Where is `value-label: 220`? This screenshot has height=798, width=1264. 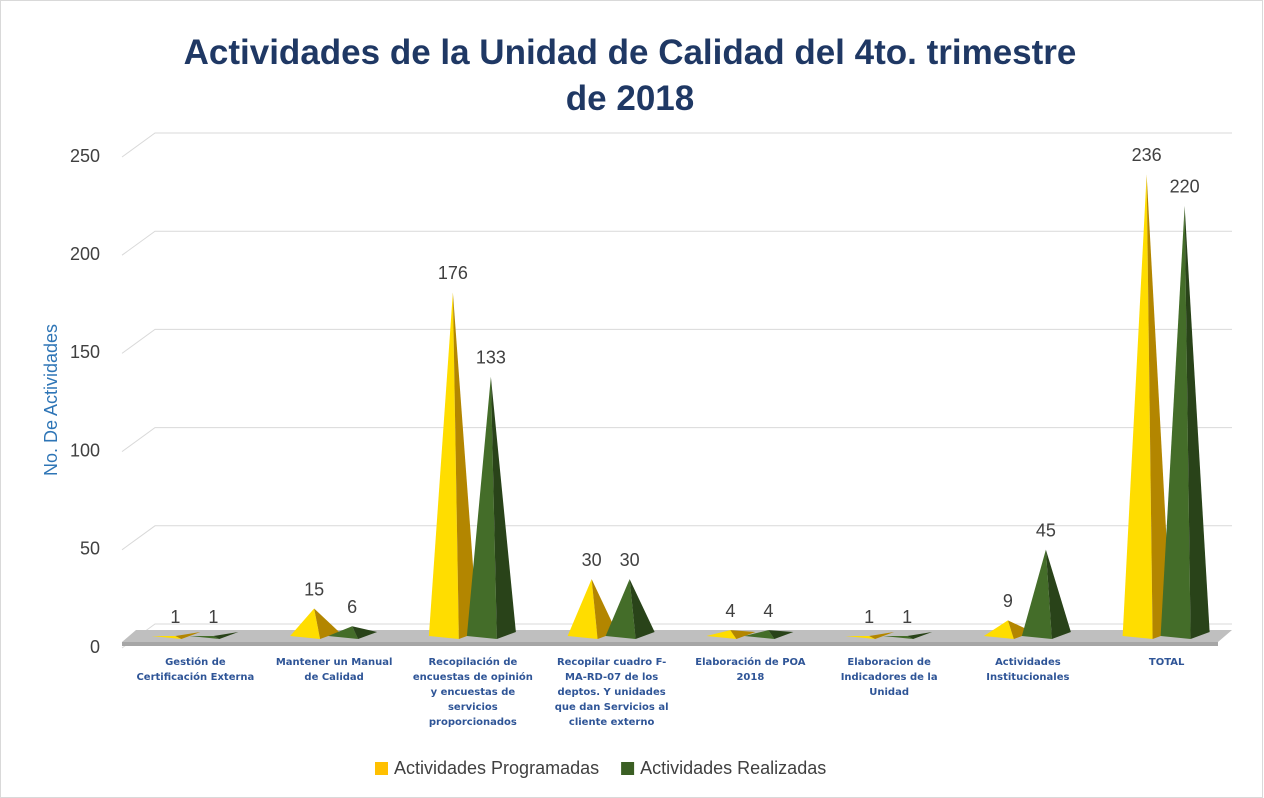 value-label: 220 is located at coordinates (1185, 187).